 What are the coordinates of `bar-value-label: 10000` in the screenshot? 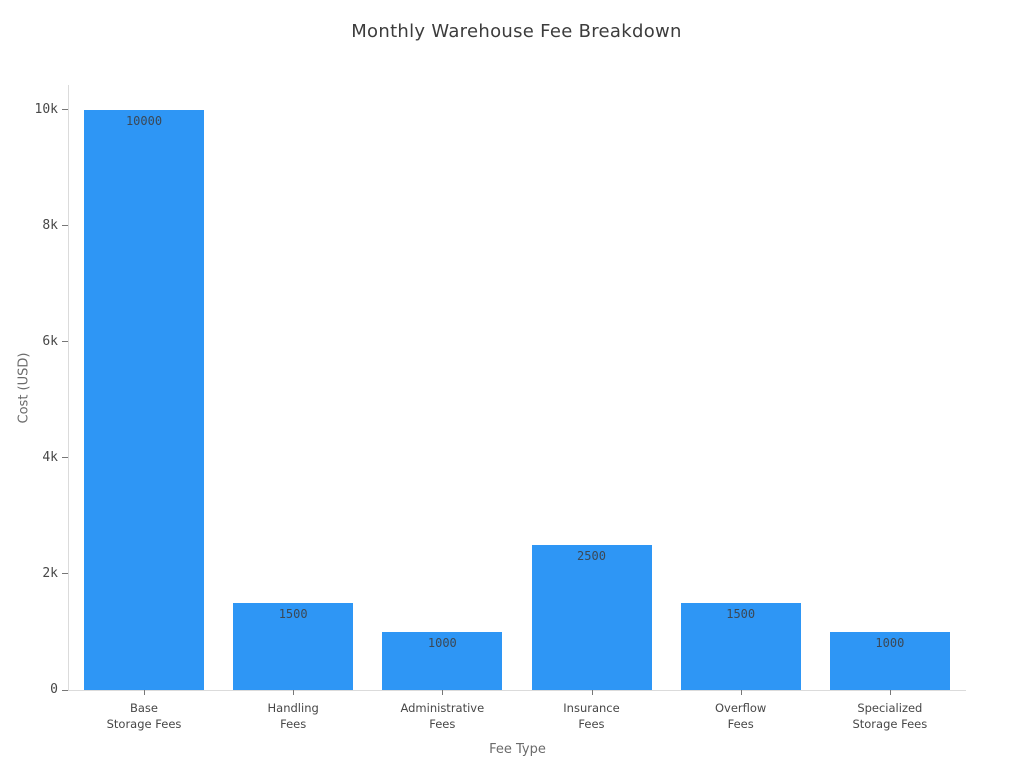 It's located at (144, 120).